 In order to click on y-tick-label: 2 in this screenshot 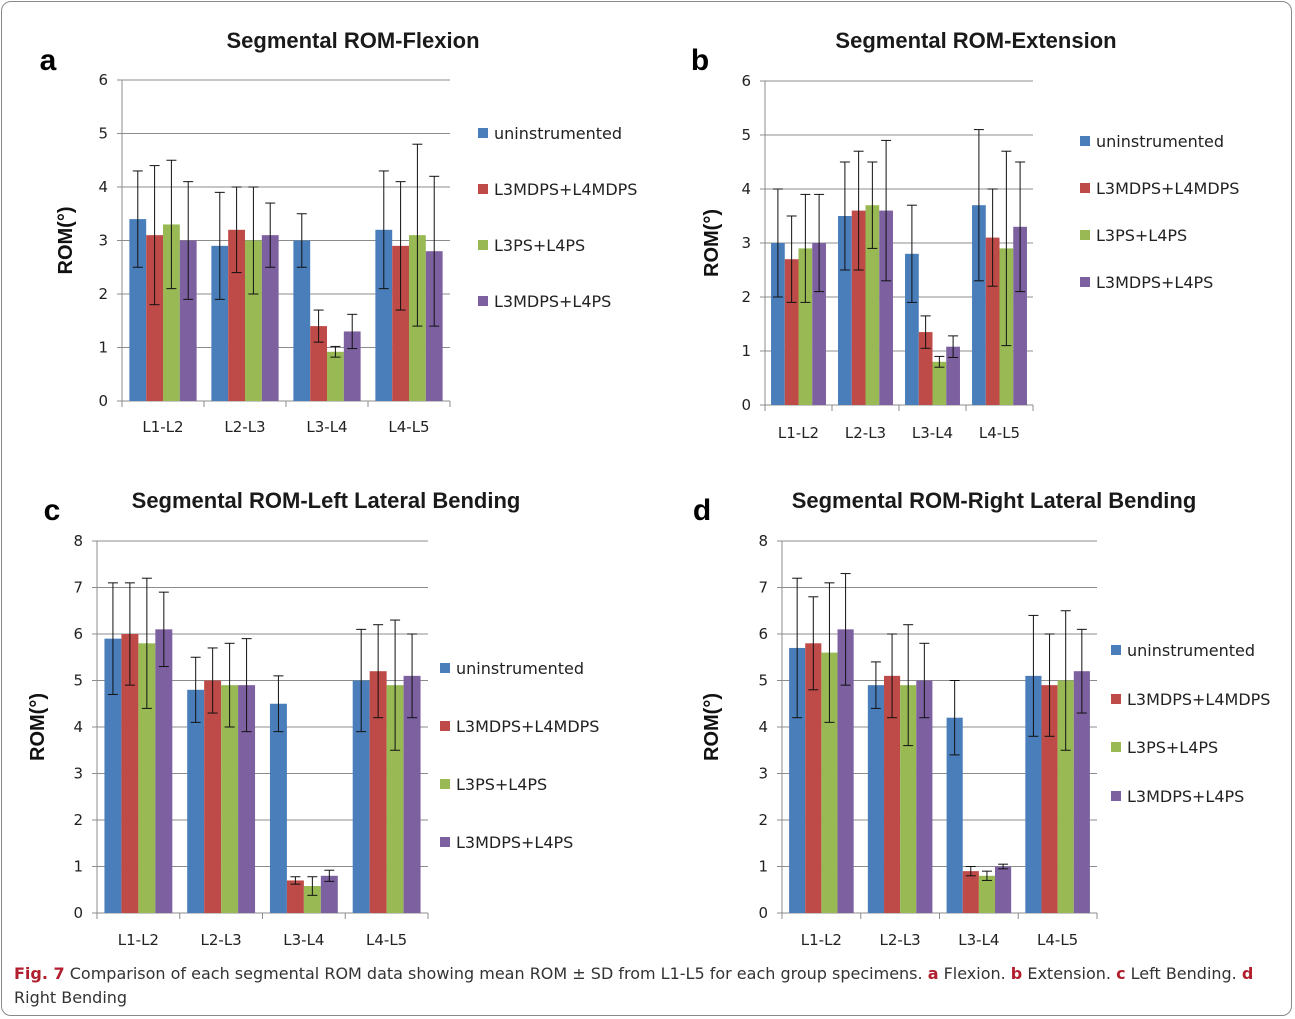, I will do `click(763, 820)`.